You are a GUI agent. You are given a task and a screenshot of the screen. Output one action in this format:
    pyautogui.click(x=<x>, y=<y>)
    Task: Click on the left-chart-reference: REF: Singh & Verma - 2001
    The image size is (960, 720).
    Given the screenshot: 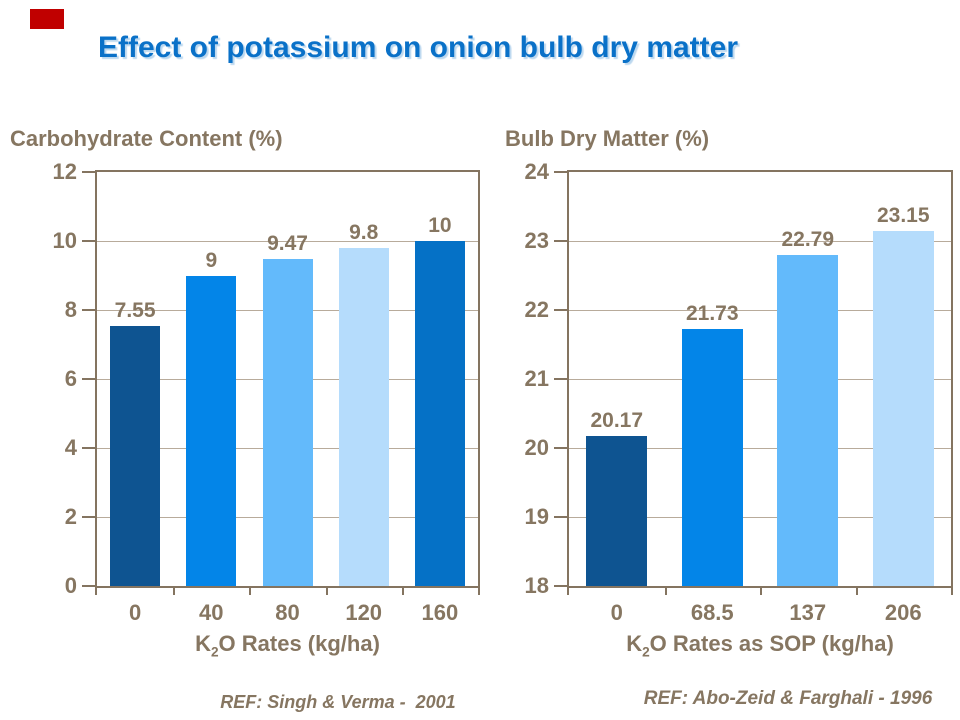 What is the action you would take?
    pyautogui.click(x=338, y=702)
    